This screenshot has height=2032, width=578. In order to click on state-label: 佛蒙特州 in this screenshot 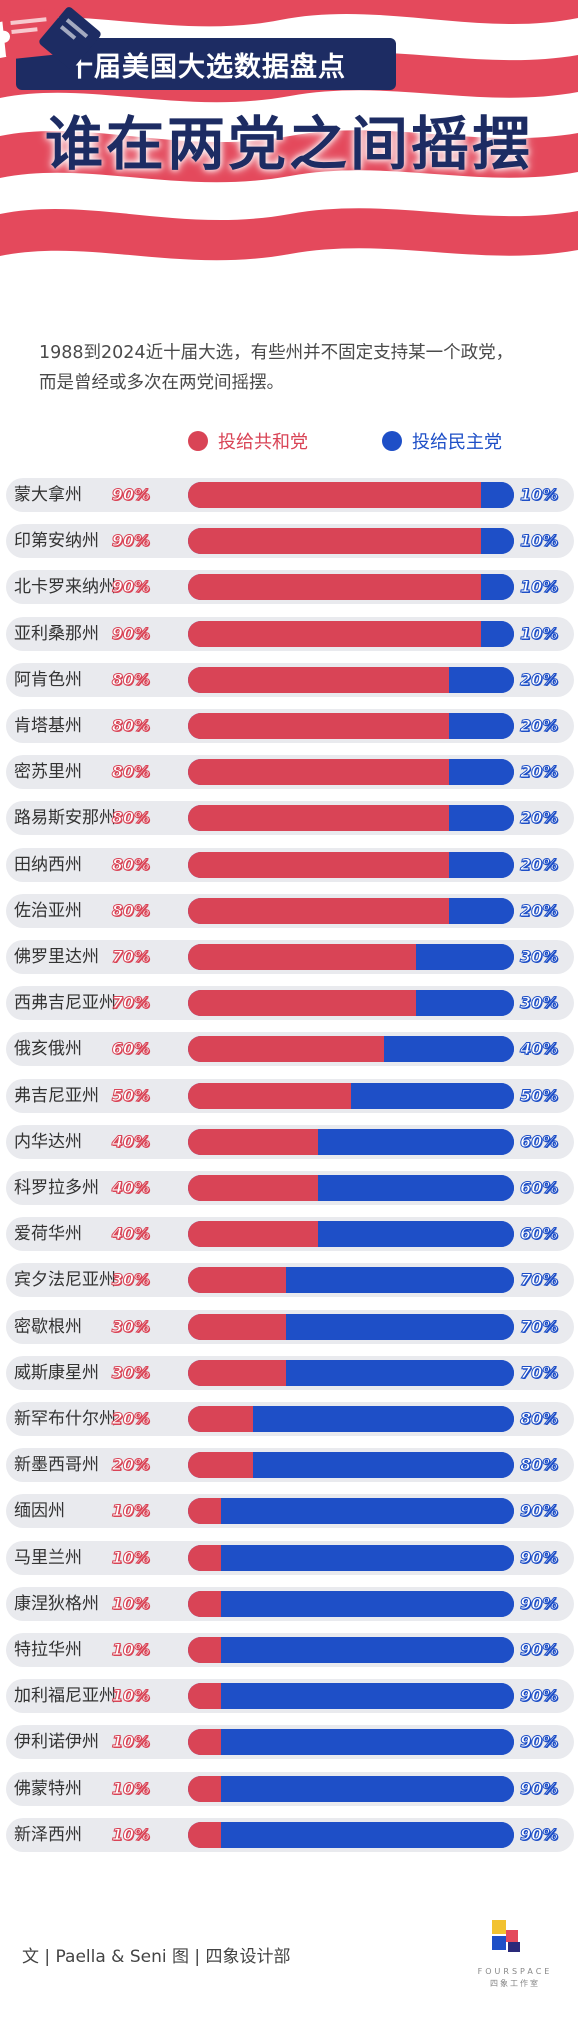, I will do `click(48, 1788)`.